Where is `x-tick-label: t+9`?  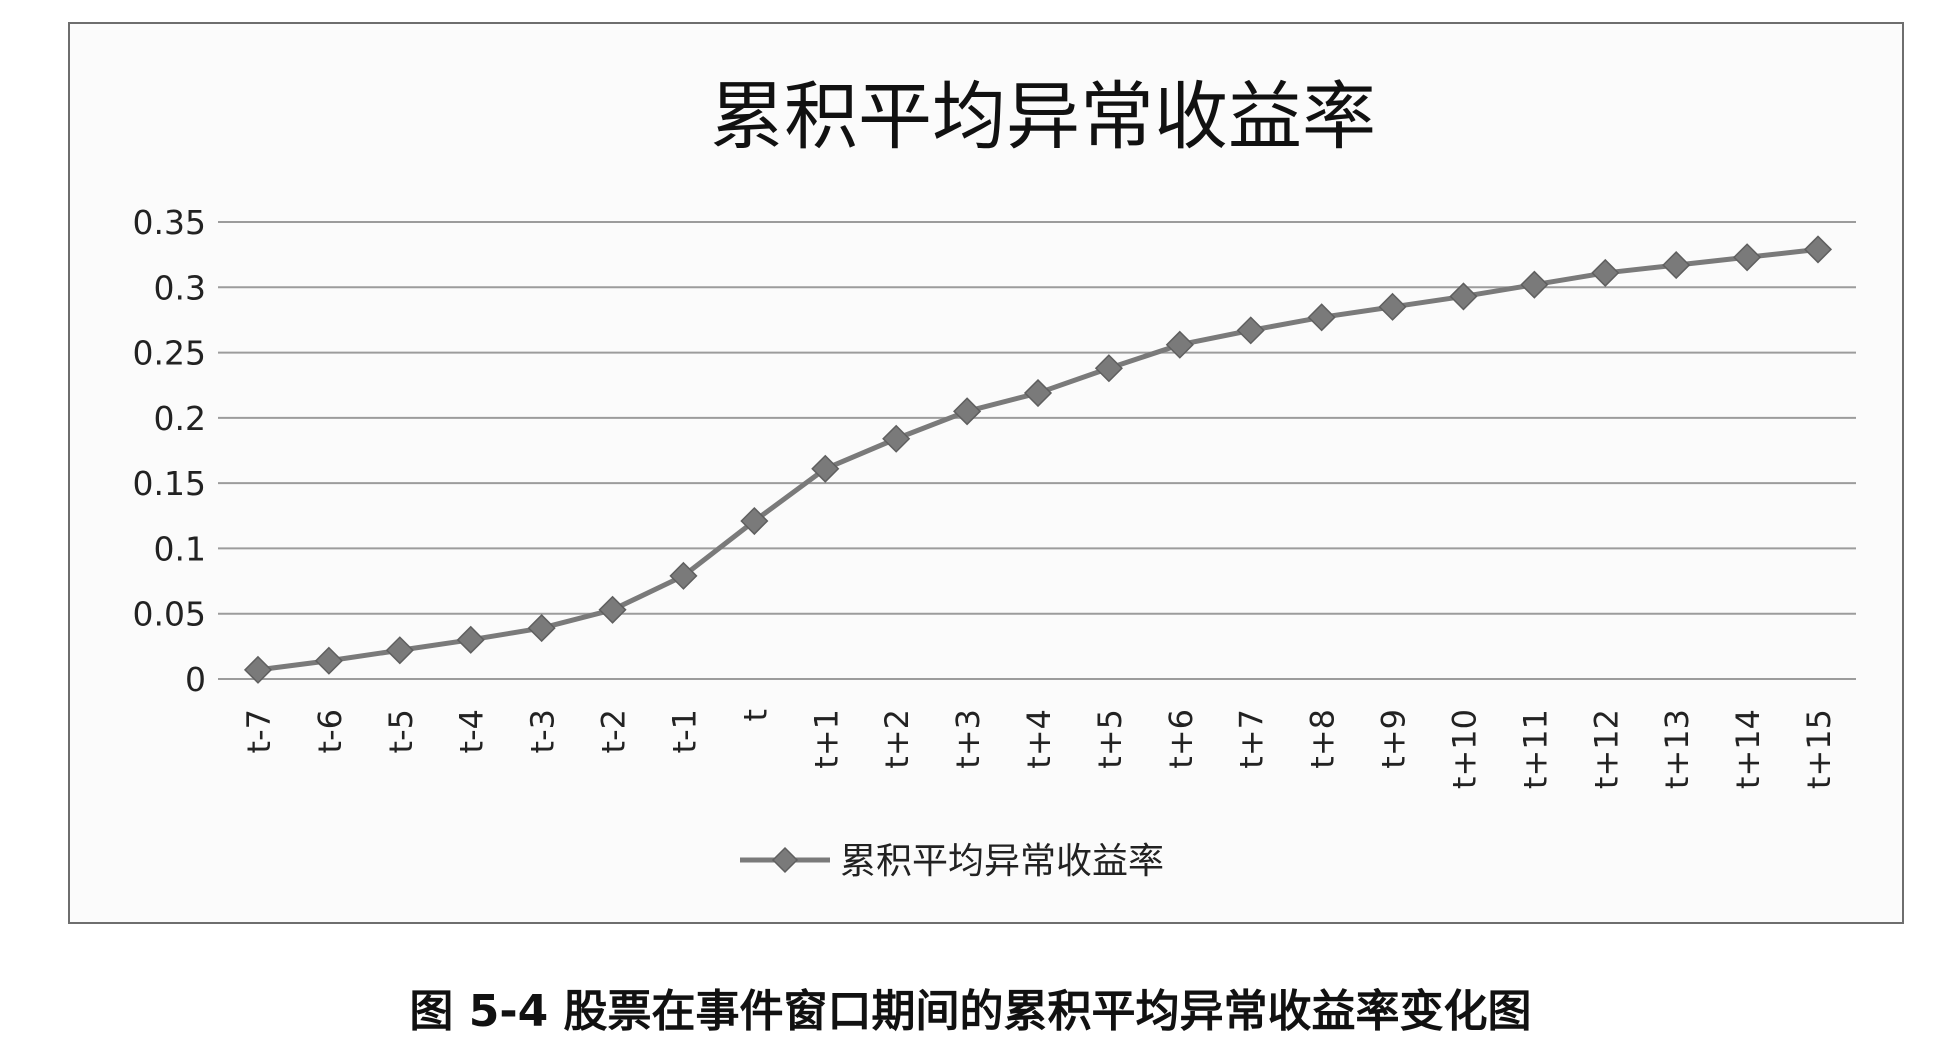 x-tick-label: t+9 is located at coordinates (1394, 739).